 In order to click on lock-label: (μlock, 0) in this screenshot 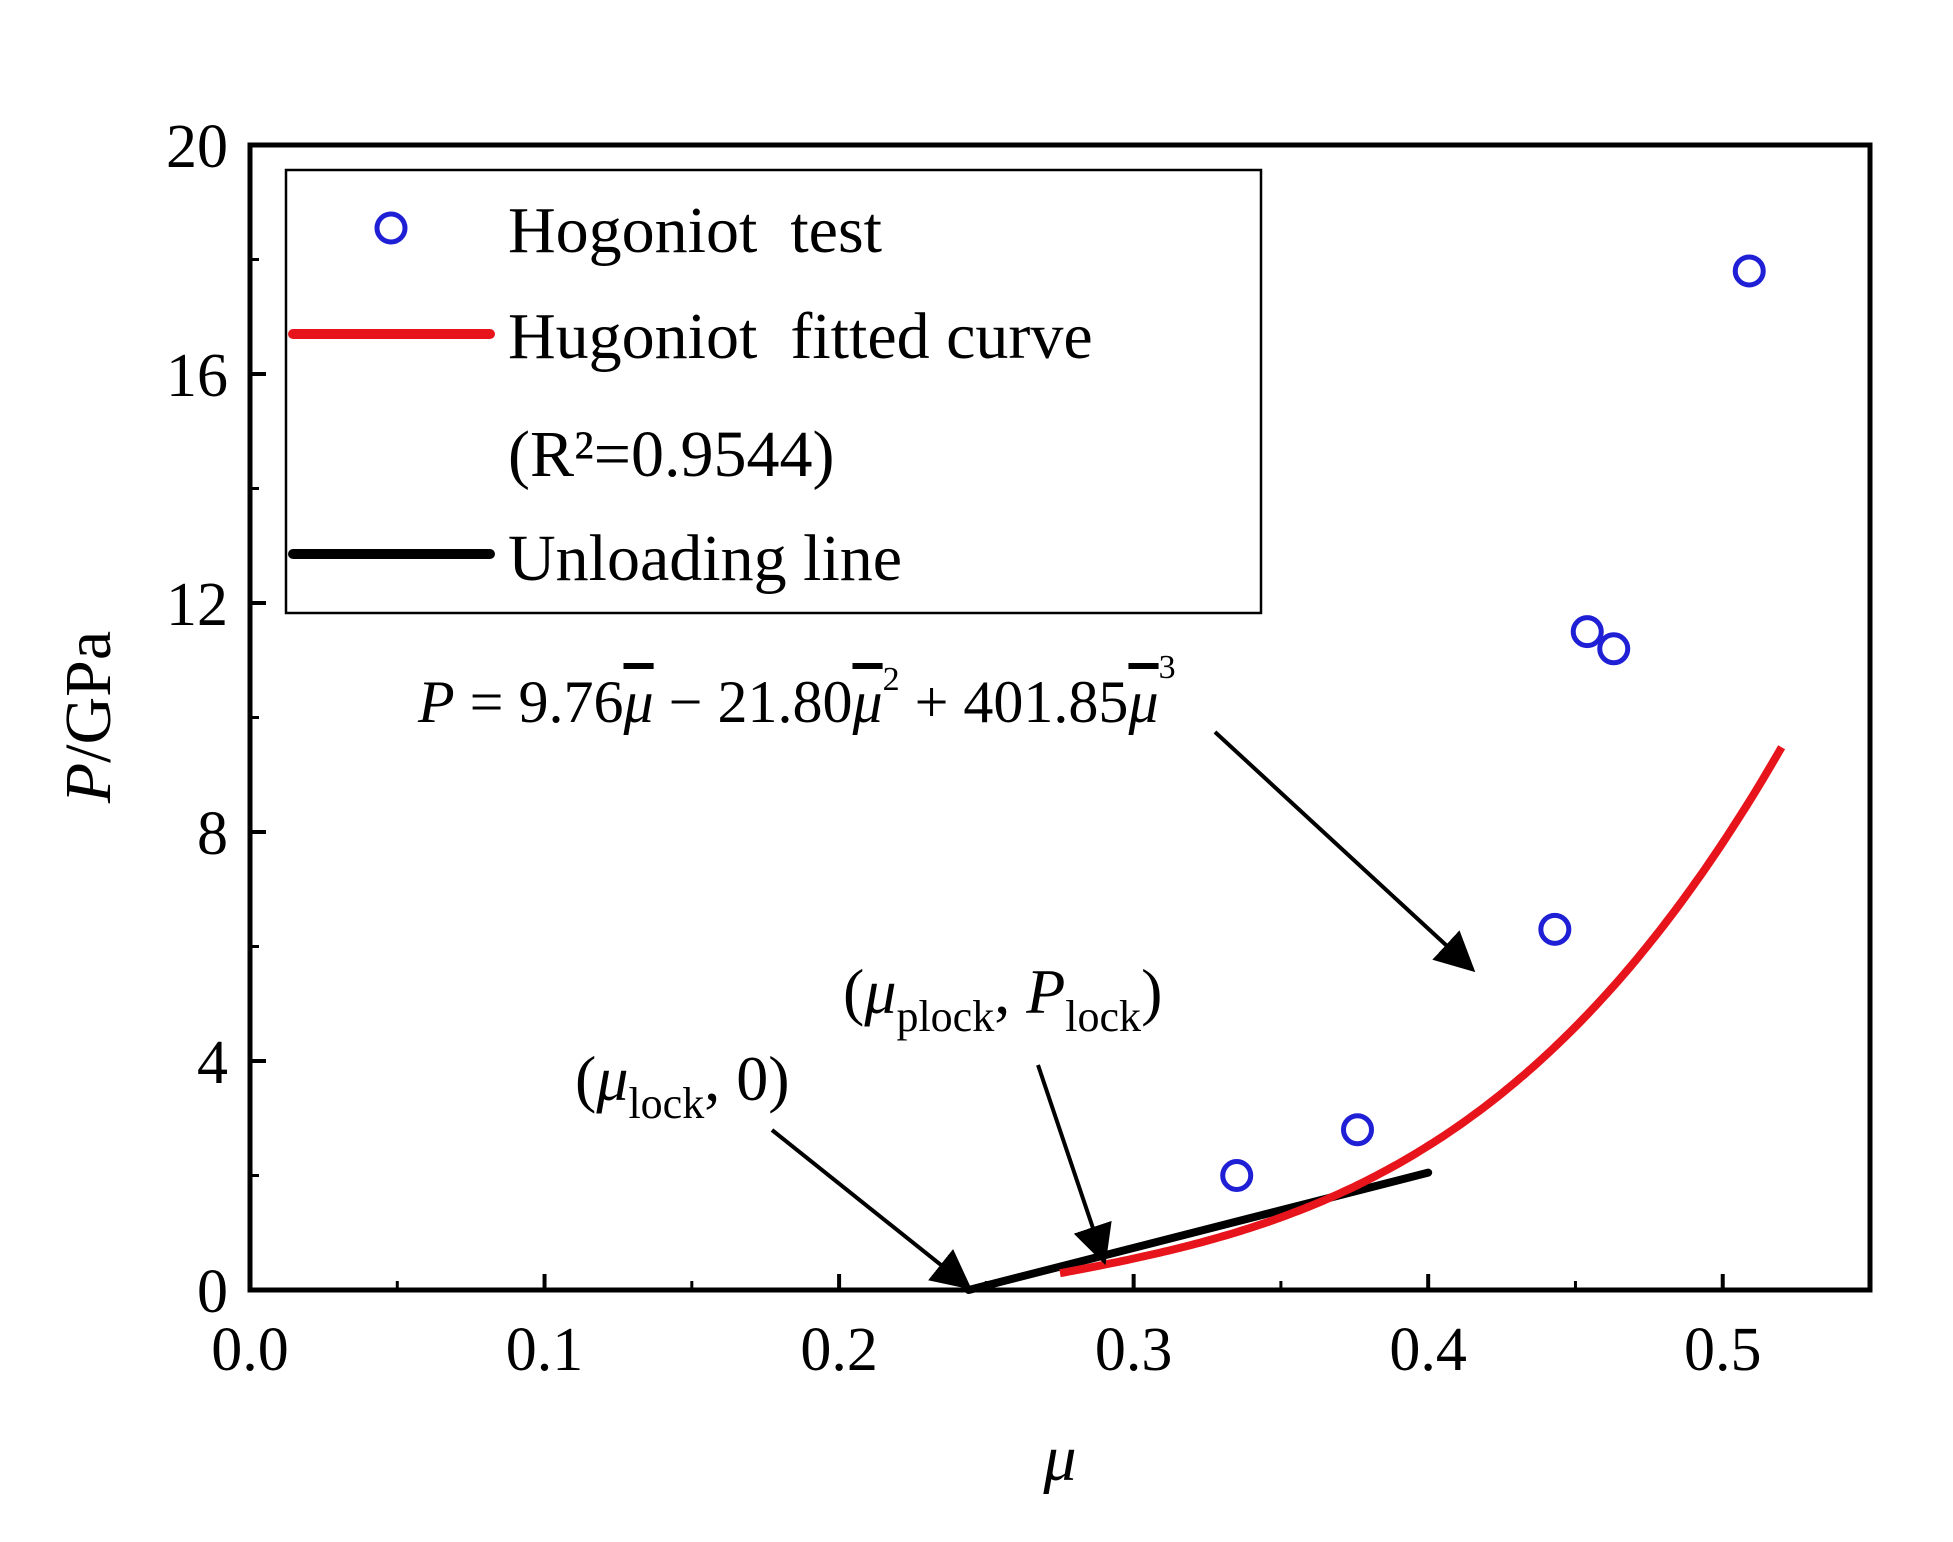, I will do `click(682, 1085)`.